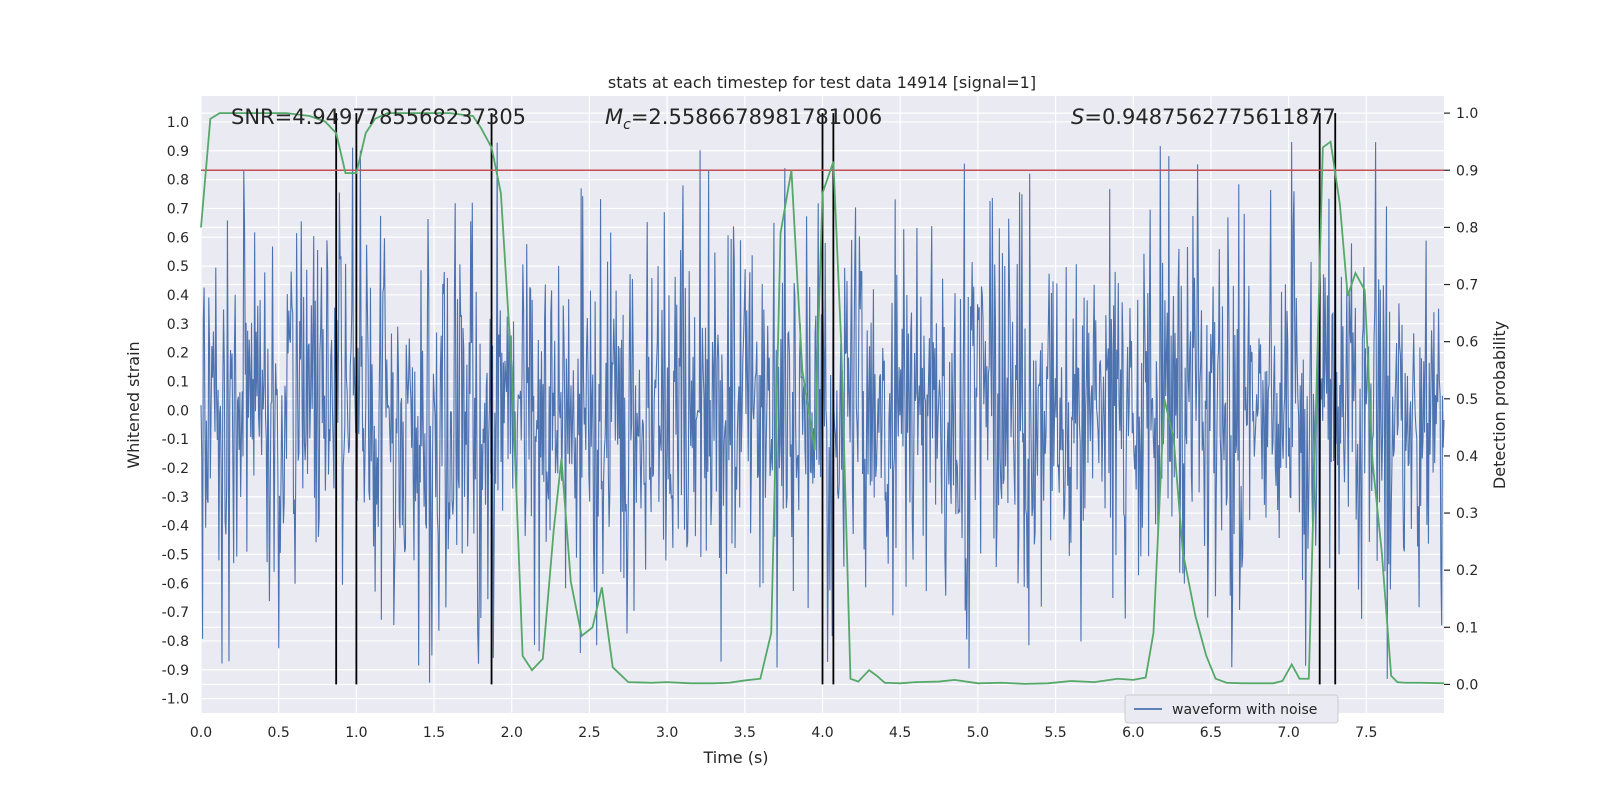 The image size is (1600, 800). What do you see at coordinates (822, 733) in the screenshot?
I see `x-tick-label: 4.0` at bounding box center [822, 733].